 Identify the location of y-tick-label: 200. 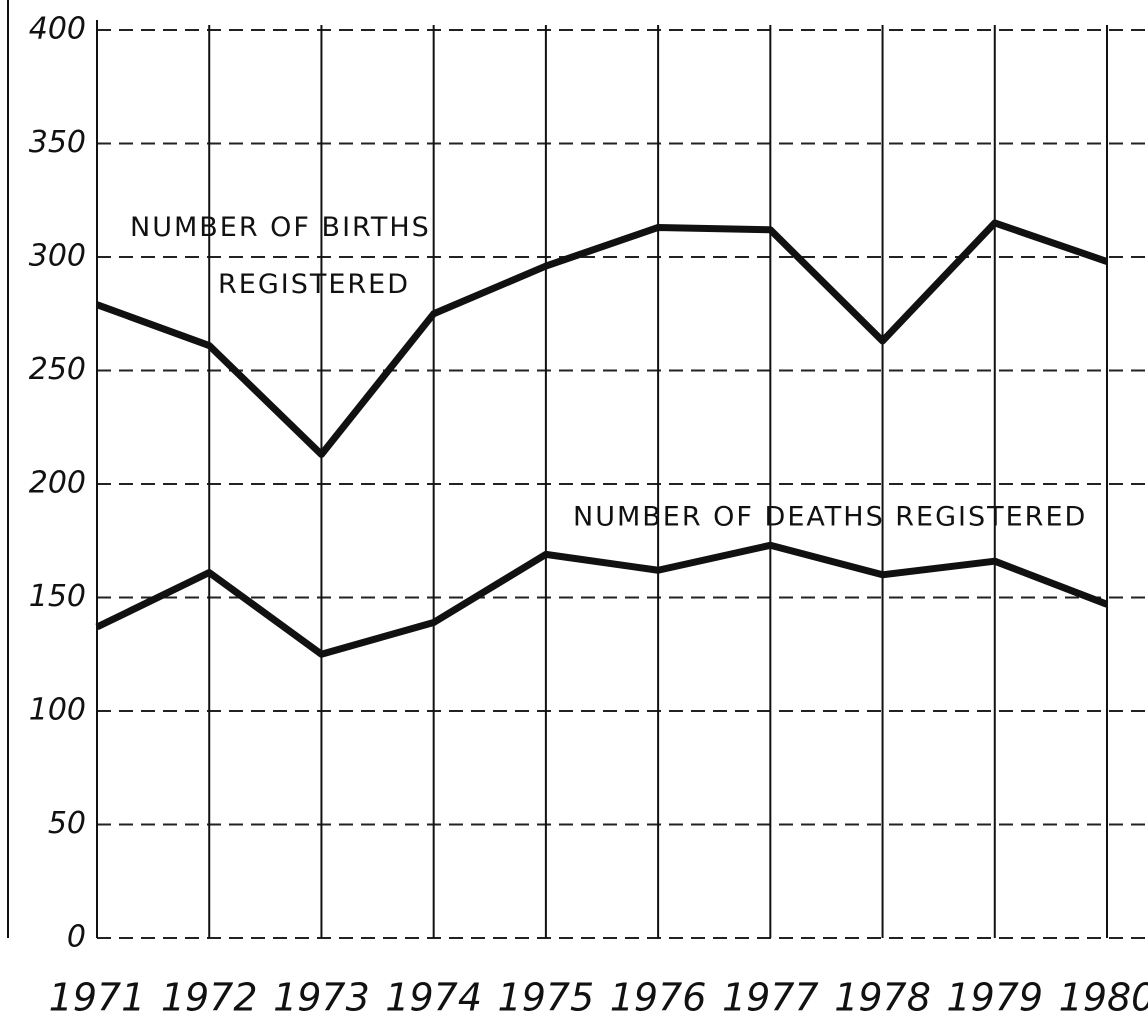
(57, 483).